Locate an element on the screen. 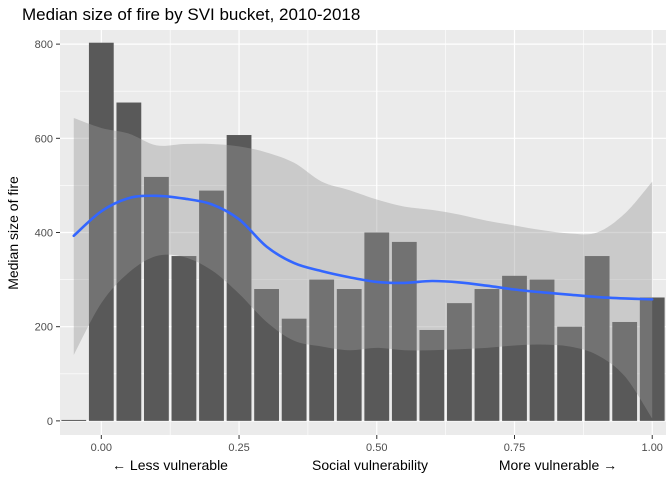 The image size is (672, 480). x-annotation-more-vulnerable: More vulnerable → is located at coordinates (558, 465).